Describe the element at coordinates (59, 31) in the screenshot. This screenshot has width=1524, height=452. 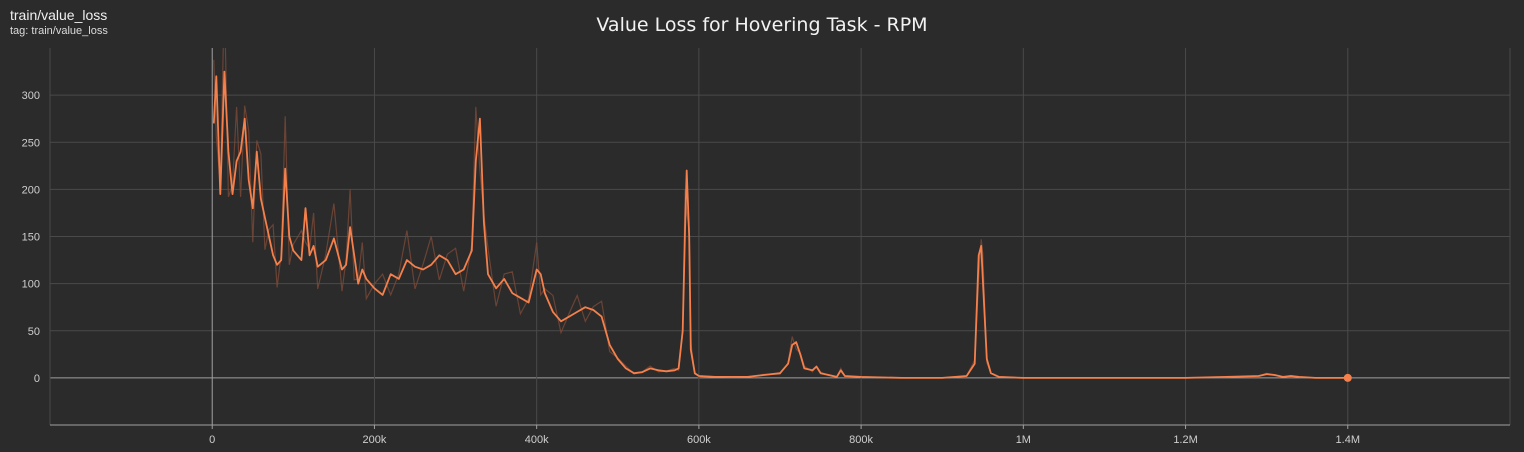
I see `tag-label: tag: train/value_loss` at that location.